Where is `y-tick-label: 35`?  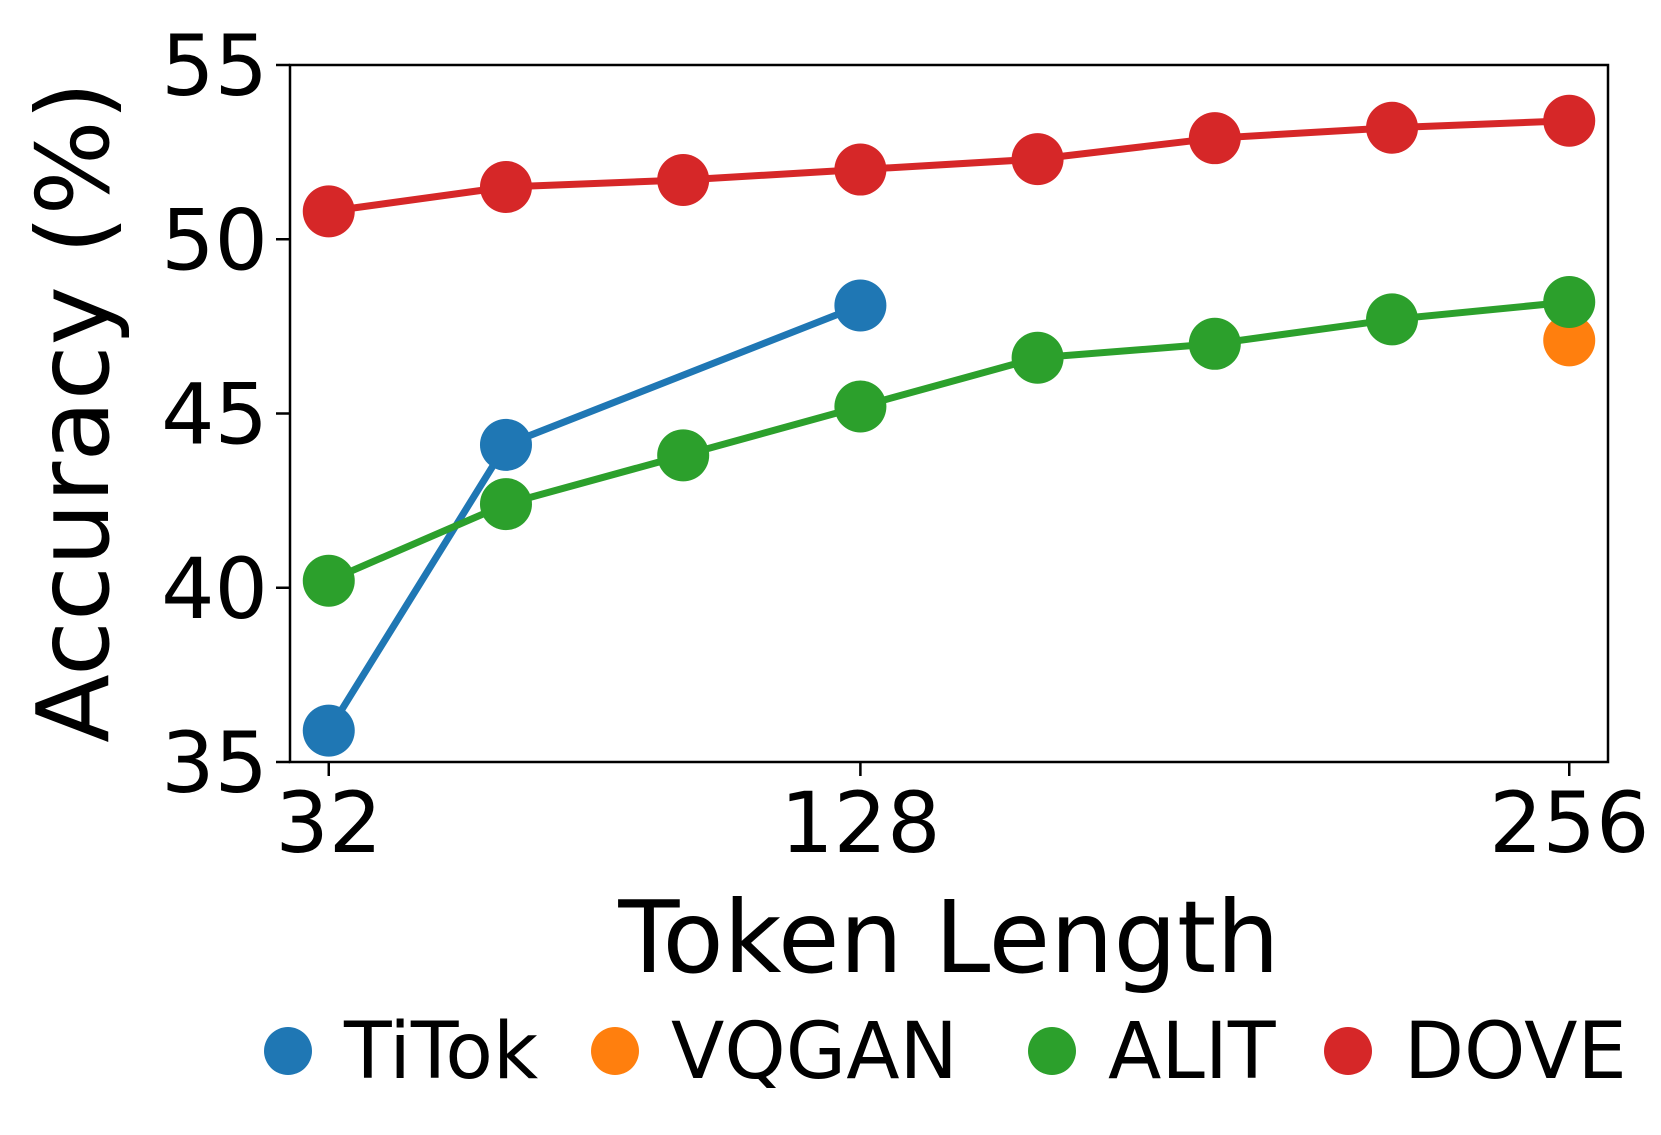
y-tick-label: 35 is located at coordinates (214, 763).